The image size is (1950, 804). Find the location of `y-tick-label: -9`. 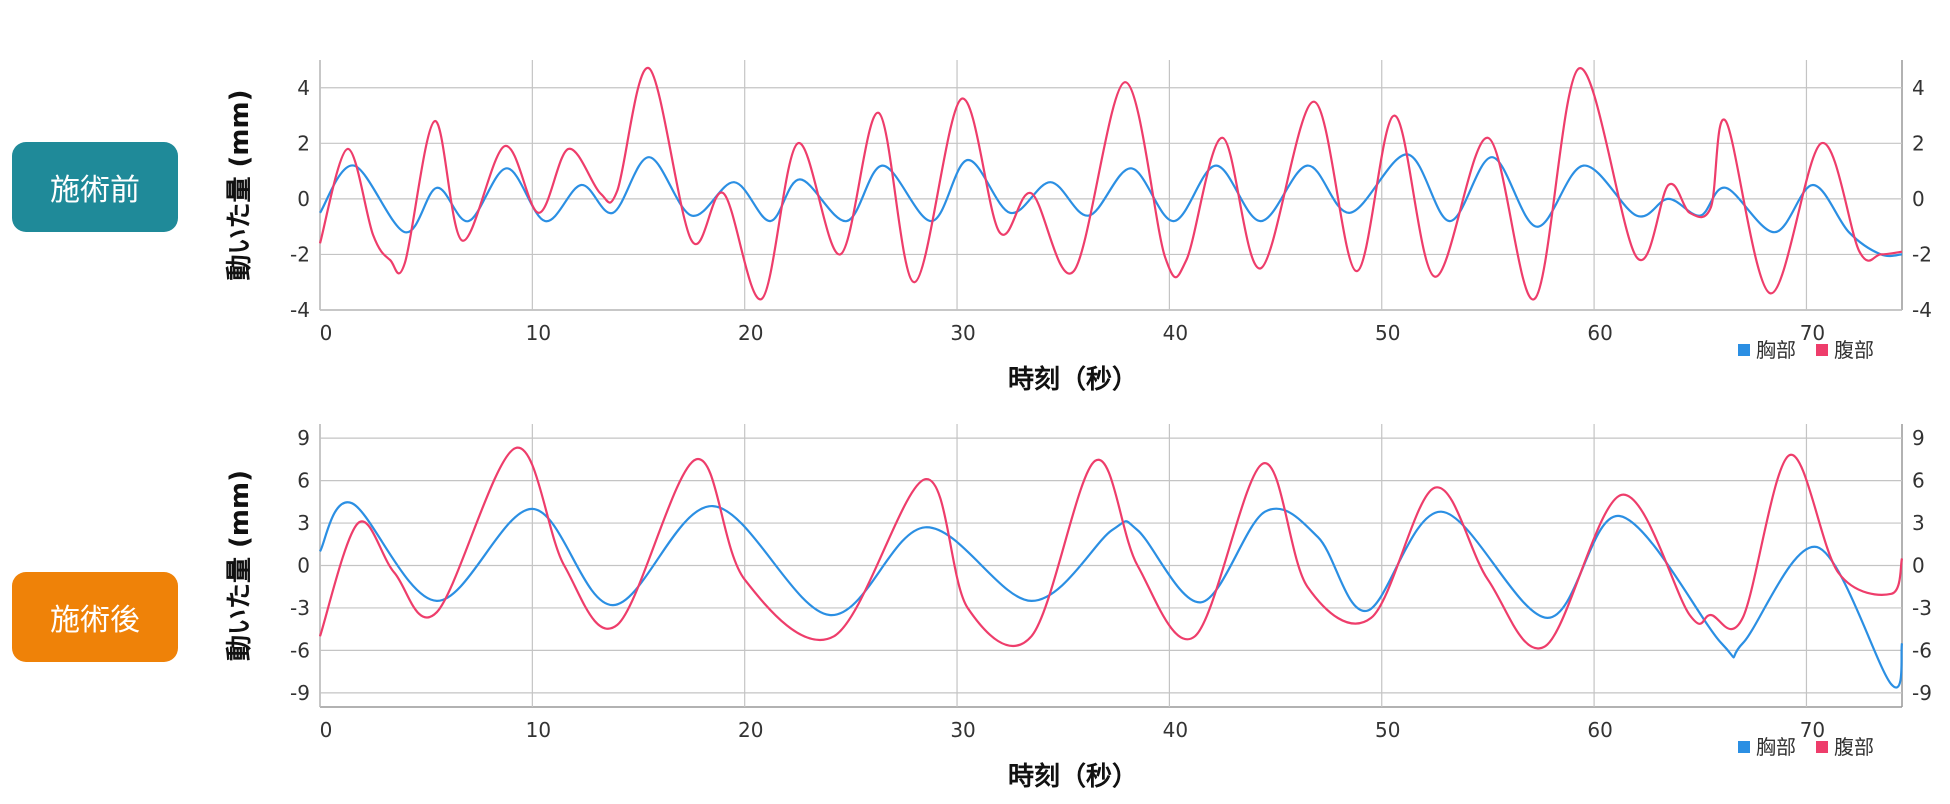

y-tick-label: -9 is located at coordinates (300, 693).